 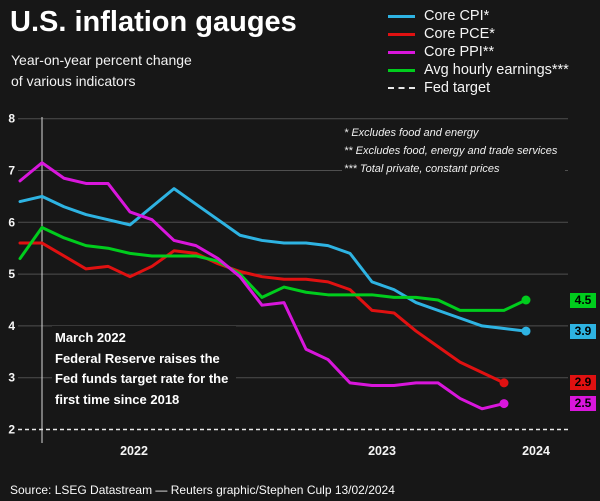 I want to click on legend-label: Core PPI**, so click(x=459, y=52).